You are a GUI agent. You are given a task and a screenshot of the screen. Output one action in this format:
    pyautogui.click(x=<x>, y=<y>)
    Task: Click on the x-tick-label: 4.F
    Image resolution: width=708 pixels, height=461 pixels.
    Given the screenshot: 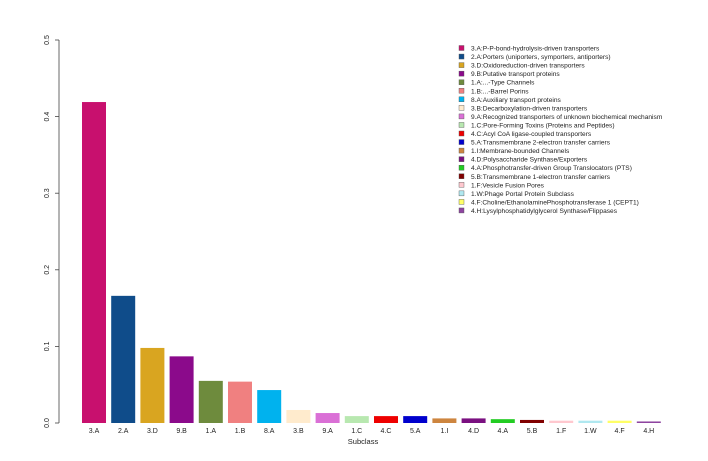 What is the action you would take?
    pyautogui.click(x=620, y=431)
    